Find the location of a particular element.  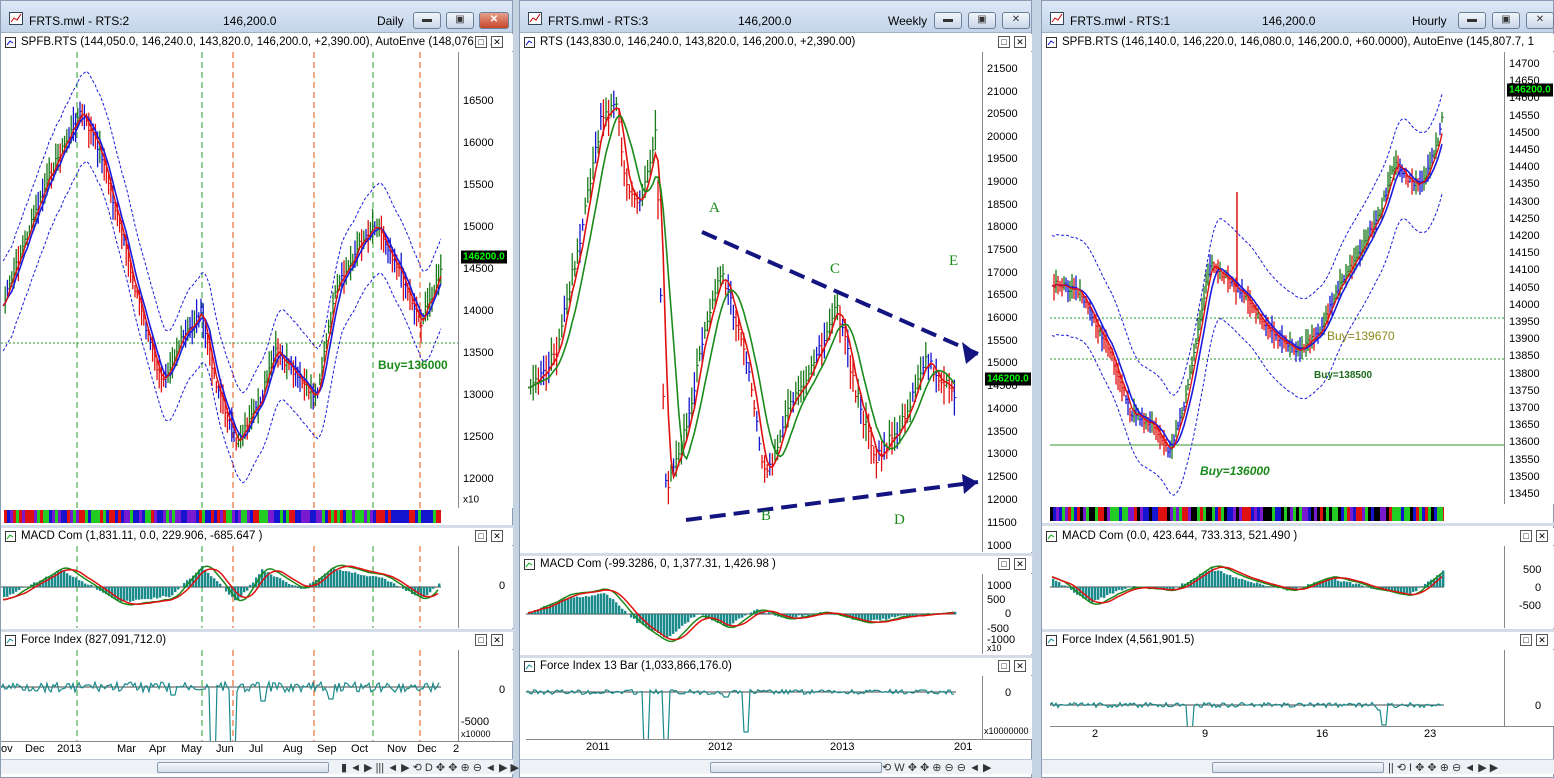

horizontal-scrollbar: || ⟲ I ✥ ✥ ⊕ ⊖ ◄ ▶ ▶ is located at coordinates (1298, 766).